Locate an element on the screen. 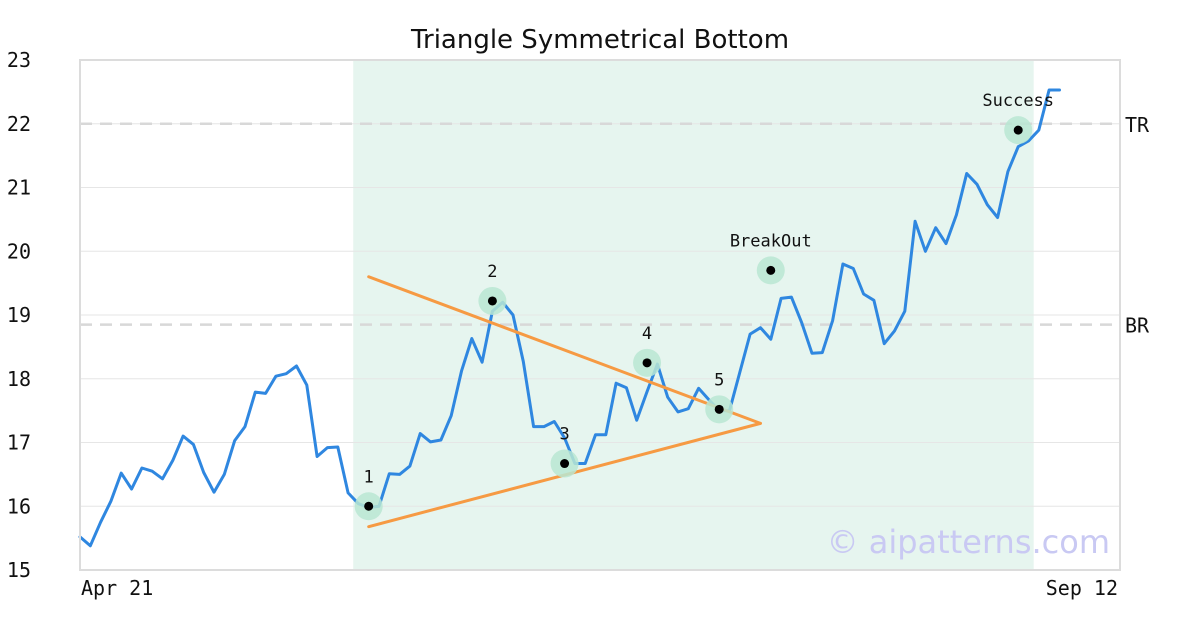  point-label: Success is located at coordinates (1018, 101).